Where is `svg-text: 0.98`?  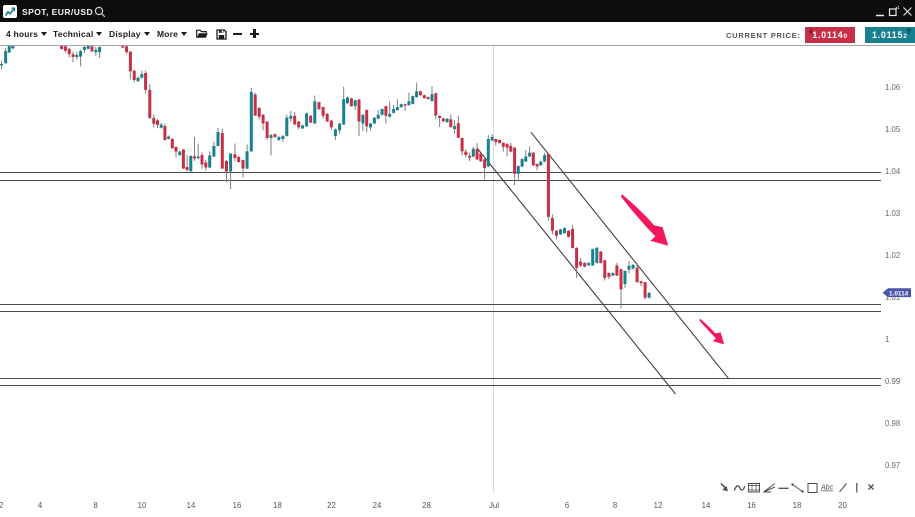 svg-text: 0.98 is located at coordinates (892, 423).